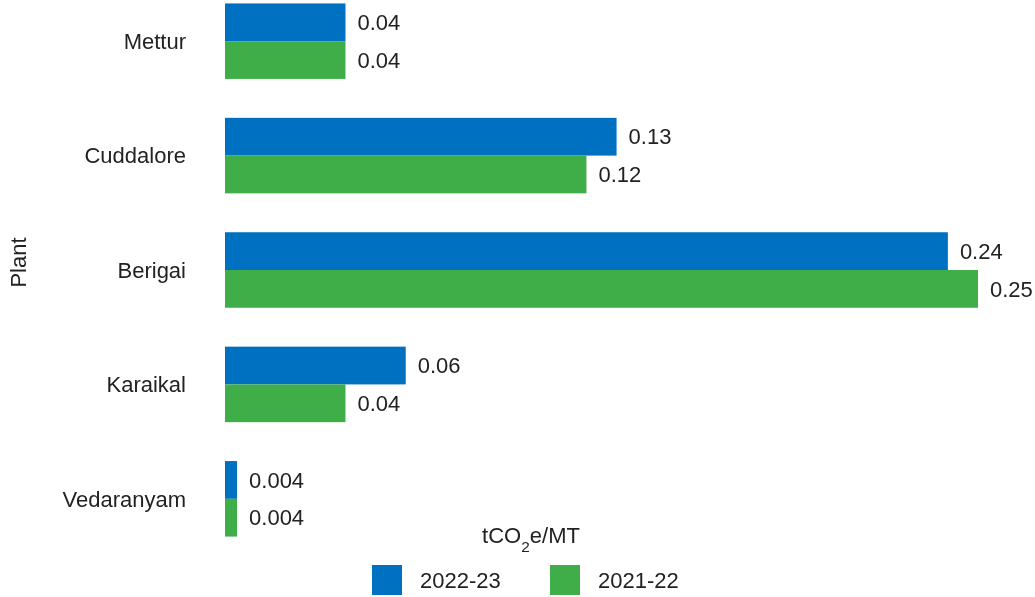 The image size is (1035, 597). I want to click on y-tick-label: Mettur, so click(154, 41).